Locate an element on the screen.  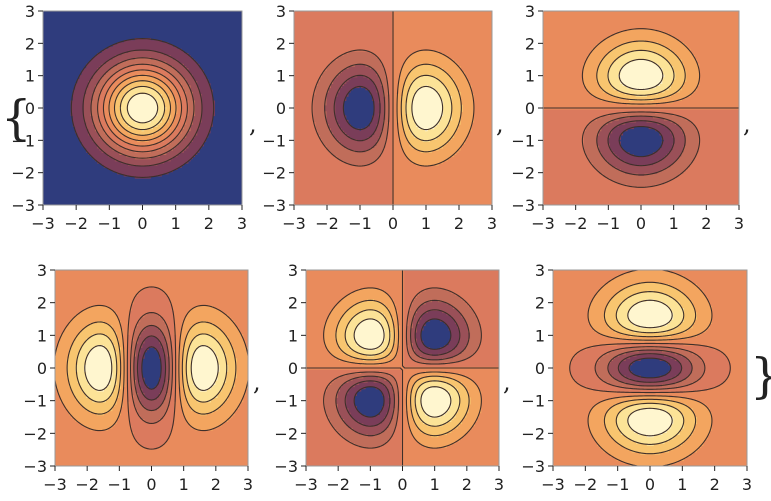
contour-panel-3: −3 −2 −1 0 1 2 3 −3 −2 −1 0 1 2 3 is located at coordinates (627, 117).